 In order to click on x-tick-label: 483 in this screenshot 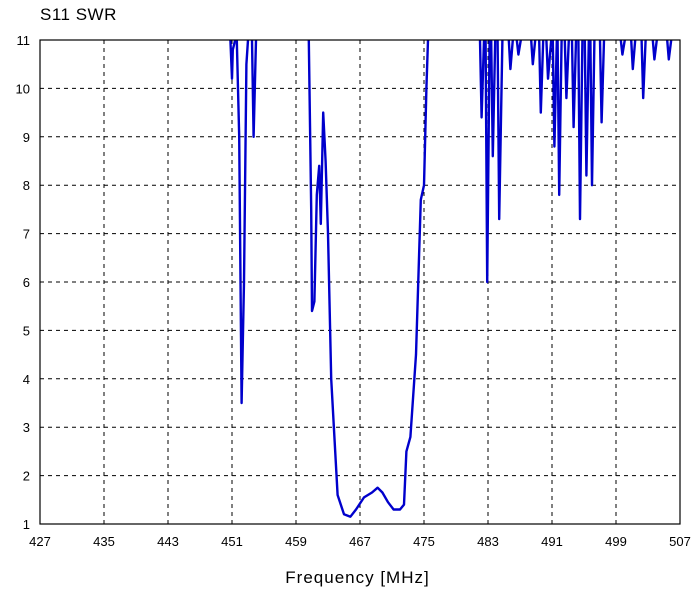, I will do `click(488, 541)`.